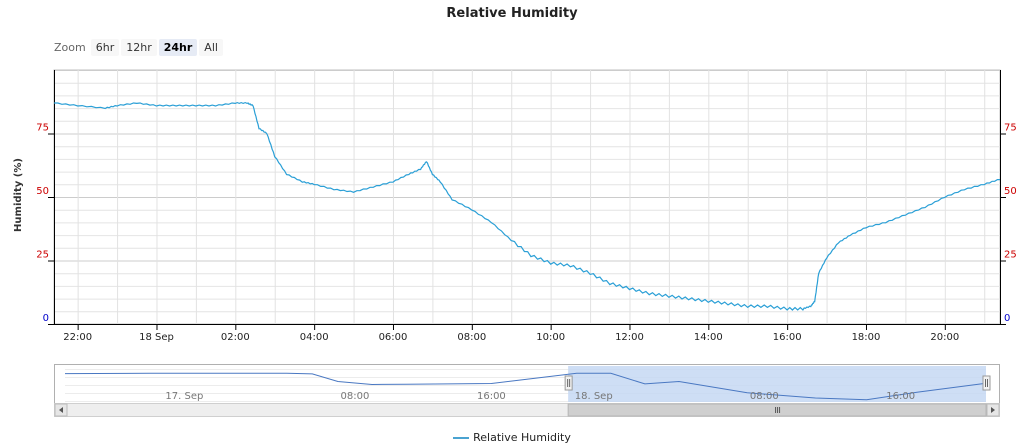  What do you see at coordinates (235, 337) in the screenshot?
I see `x-tick-label: 02:00` at bounding box center [235, 337].